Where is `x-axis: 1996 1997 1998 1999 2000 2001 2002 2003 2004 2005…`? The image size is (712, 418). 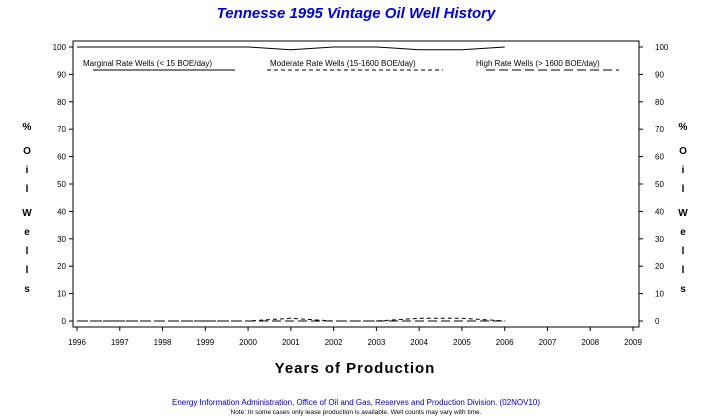 x-axis: 1996 1997 1998 1999 2000 2001 2002 2003 2004 2005… is located at coordinates (355, 337).